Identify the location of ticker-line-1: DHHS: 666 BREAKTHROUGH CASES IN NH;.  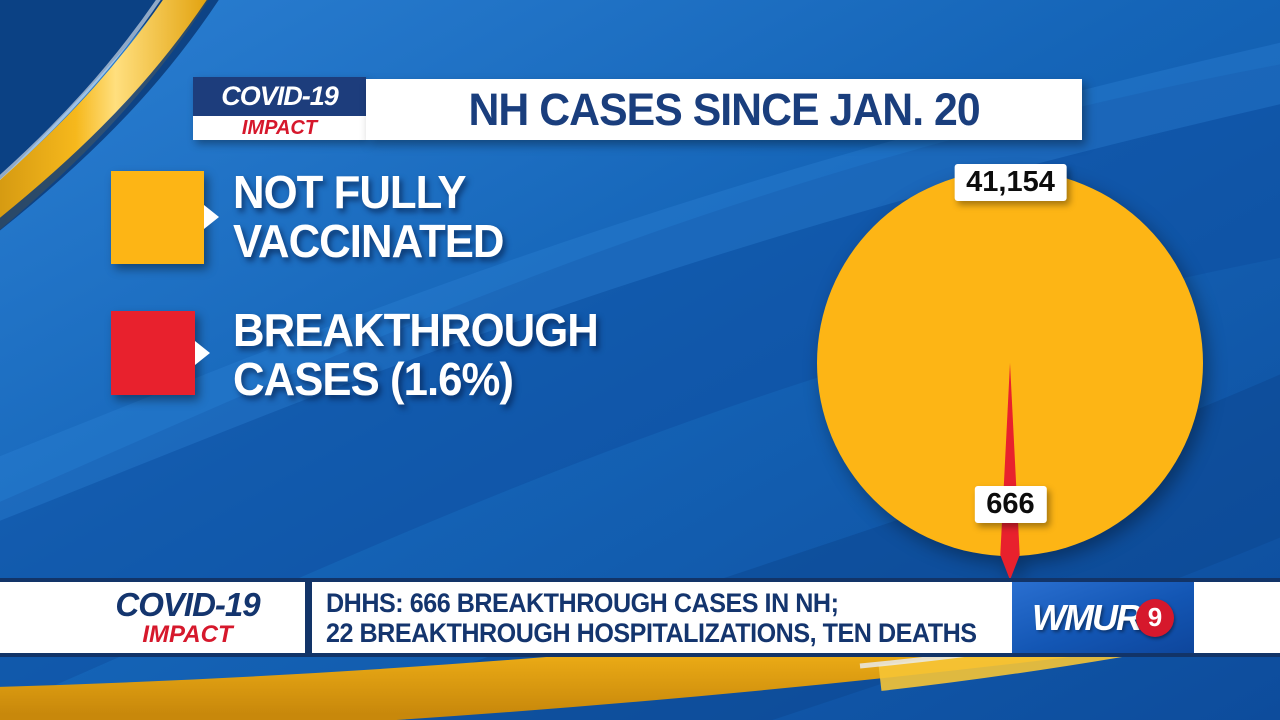
(582, 602).